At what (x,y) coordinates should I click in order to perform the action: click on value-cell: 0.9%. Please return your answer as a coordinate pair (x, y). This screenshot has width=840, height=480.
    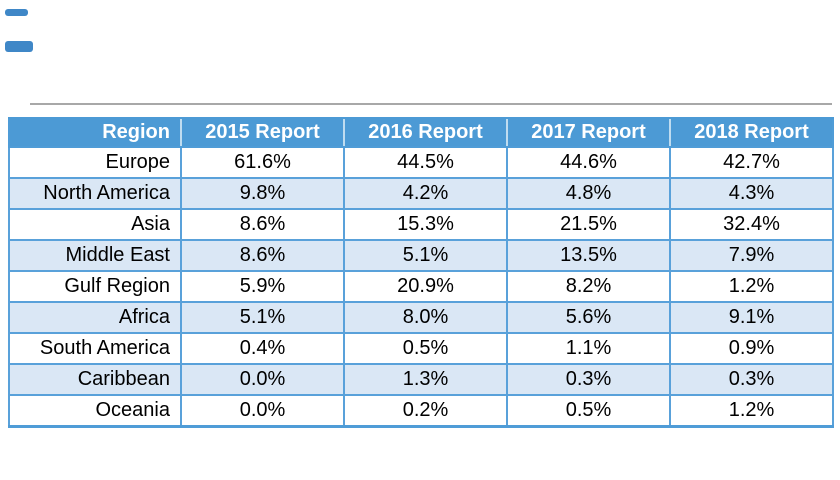
    Looking at the image, I should click on (751, 348).